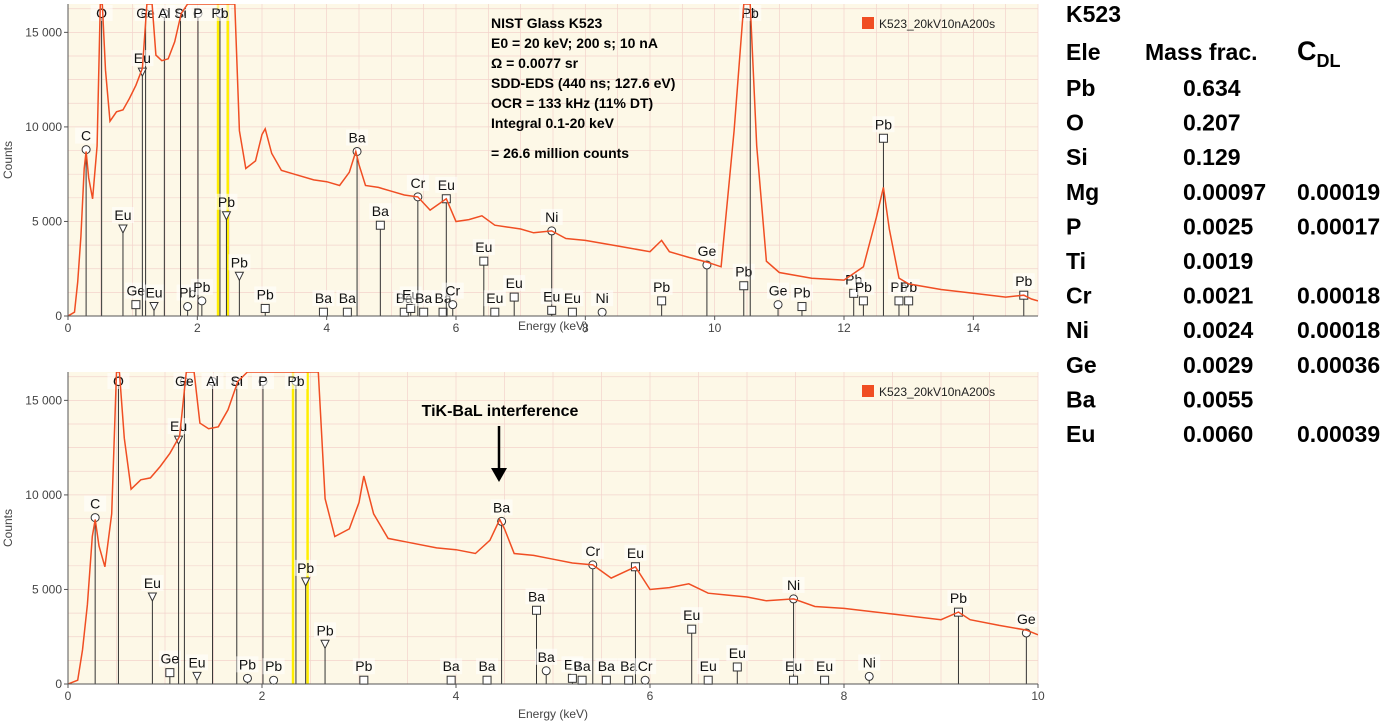 The width and height of the screenshot is (1400, 722). I want to click on legend: K523_20kV10nA200s, so click(928, 392).